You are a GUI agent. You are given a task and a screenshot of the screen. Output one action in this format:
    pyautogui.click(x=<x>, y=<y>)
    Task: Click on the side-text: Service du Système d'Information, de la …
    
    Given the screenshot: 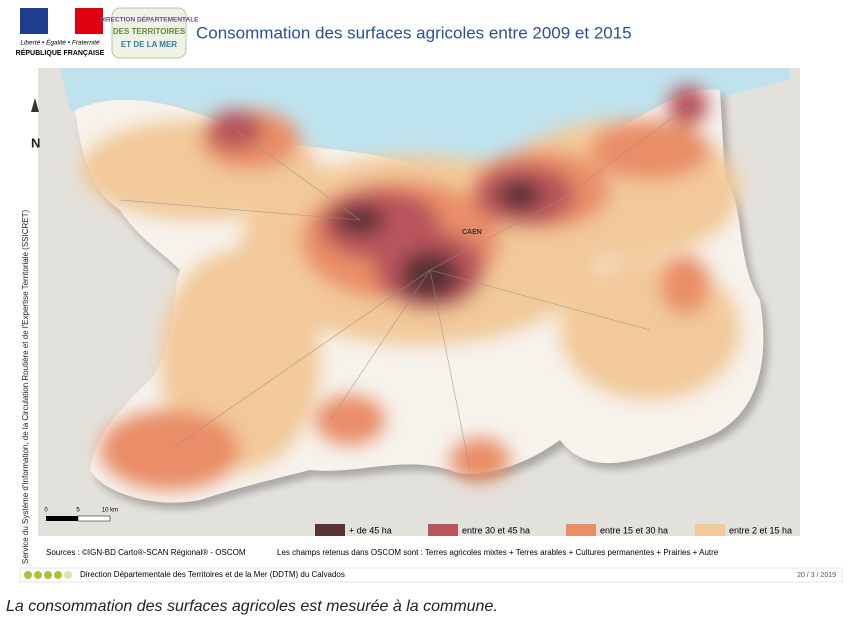 What is the action you would take?
    pyautogui.click(x=25, y=387)
    